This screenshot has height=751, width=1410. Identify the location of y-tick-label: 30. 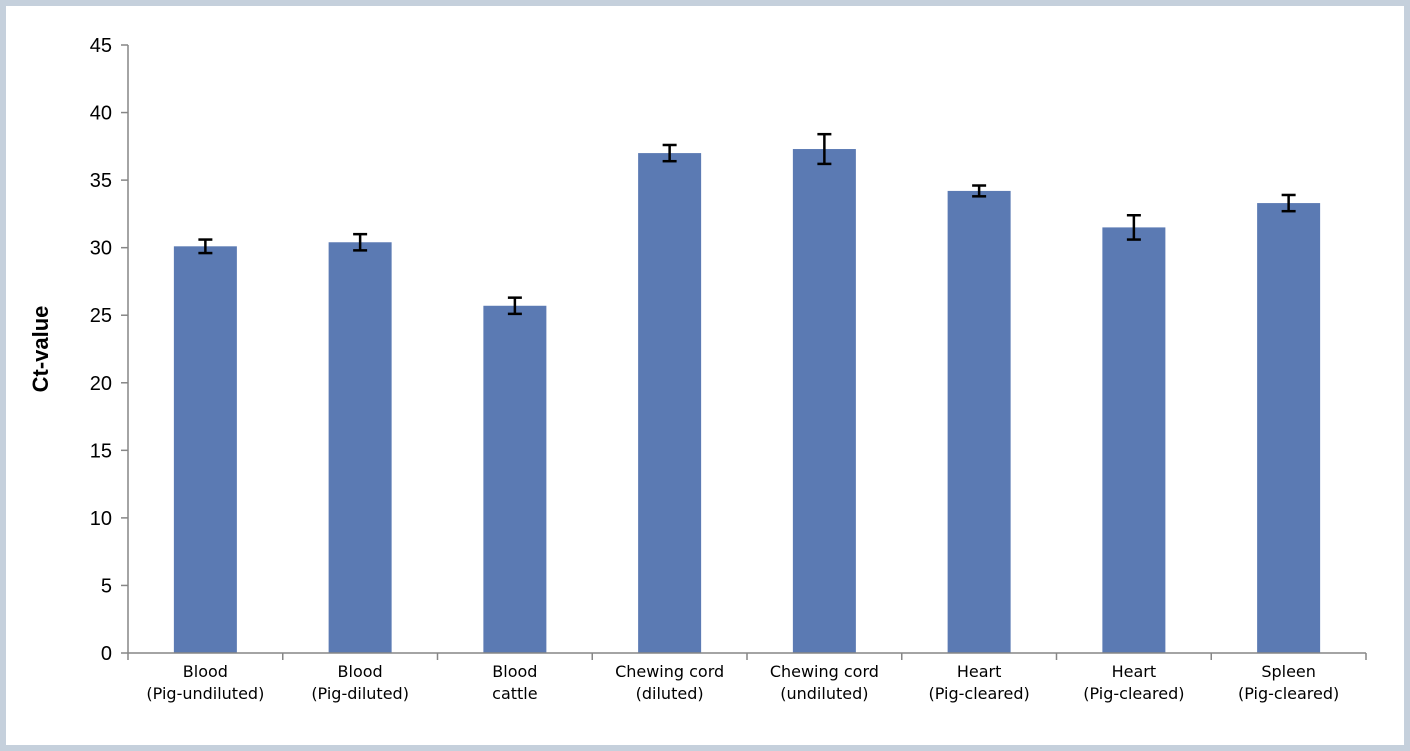
(101, 249).